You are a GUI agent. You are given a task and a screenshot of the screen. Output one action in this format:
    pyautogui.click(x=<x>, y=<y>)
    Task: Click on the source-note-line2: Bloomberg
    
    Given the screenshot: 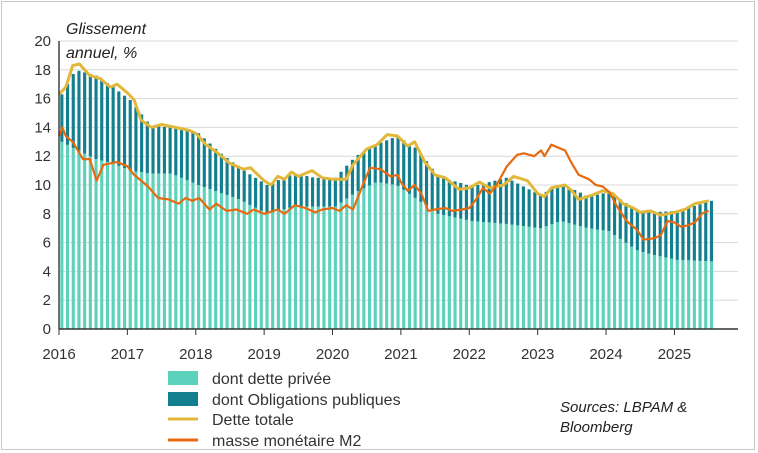 What is the action you would take?
    pyautogui.click(x=596, y=427)
    